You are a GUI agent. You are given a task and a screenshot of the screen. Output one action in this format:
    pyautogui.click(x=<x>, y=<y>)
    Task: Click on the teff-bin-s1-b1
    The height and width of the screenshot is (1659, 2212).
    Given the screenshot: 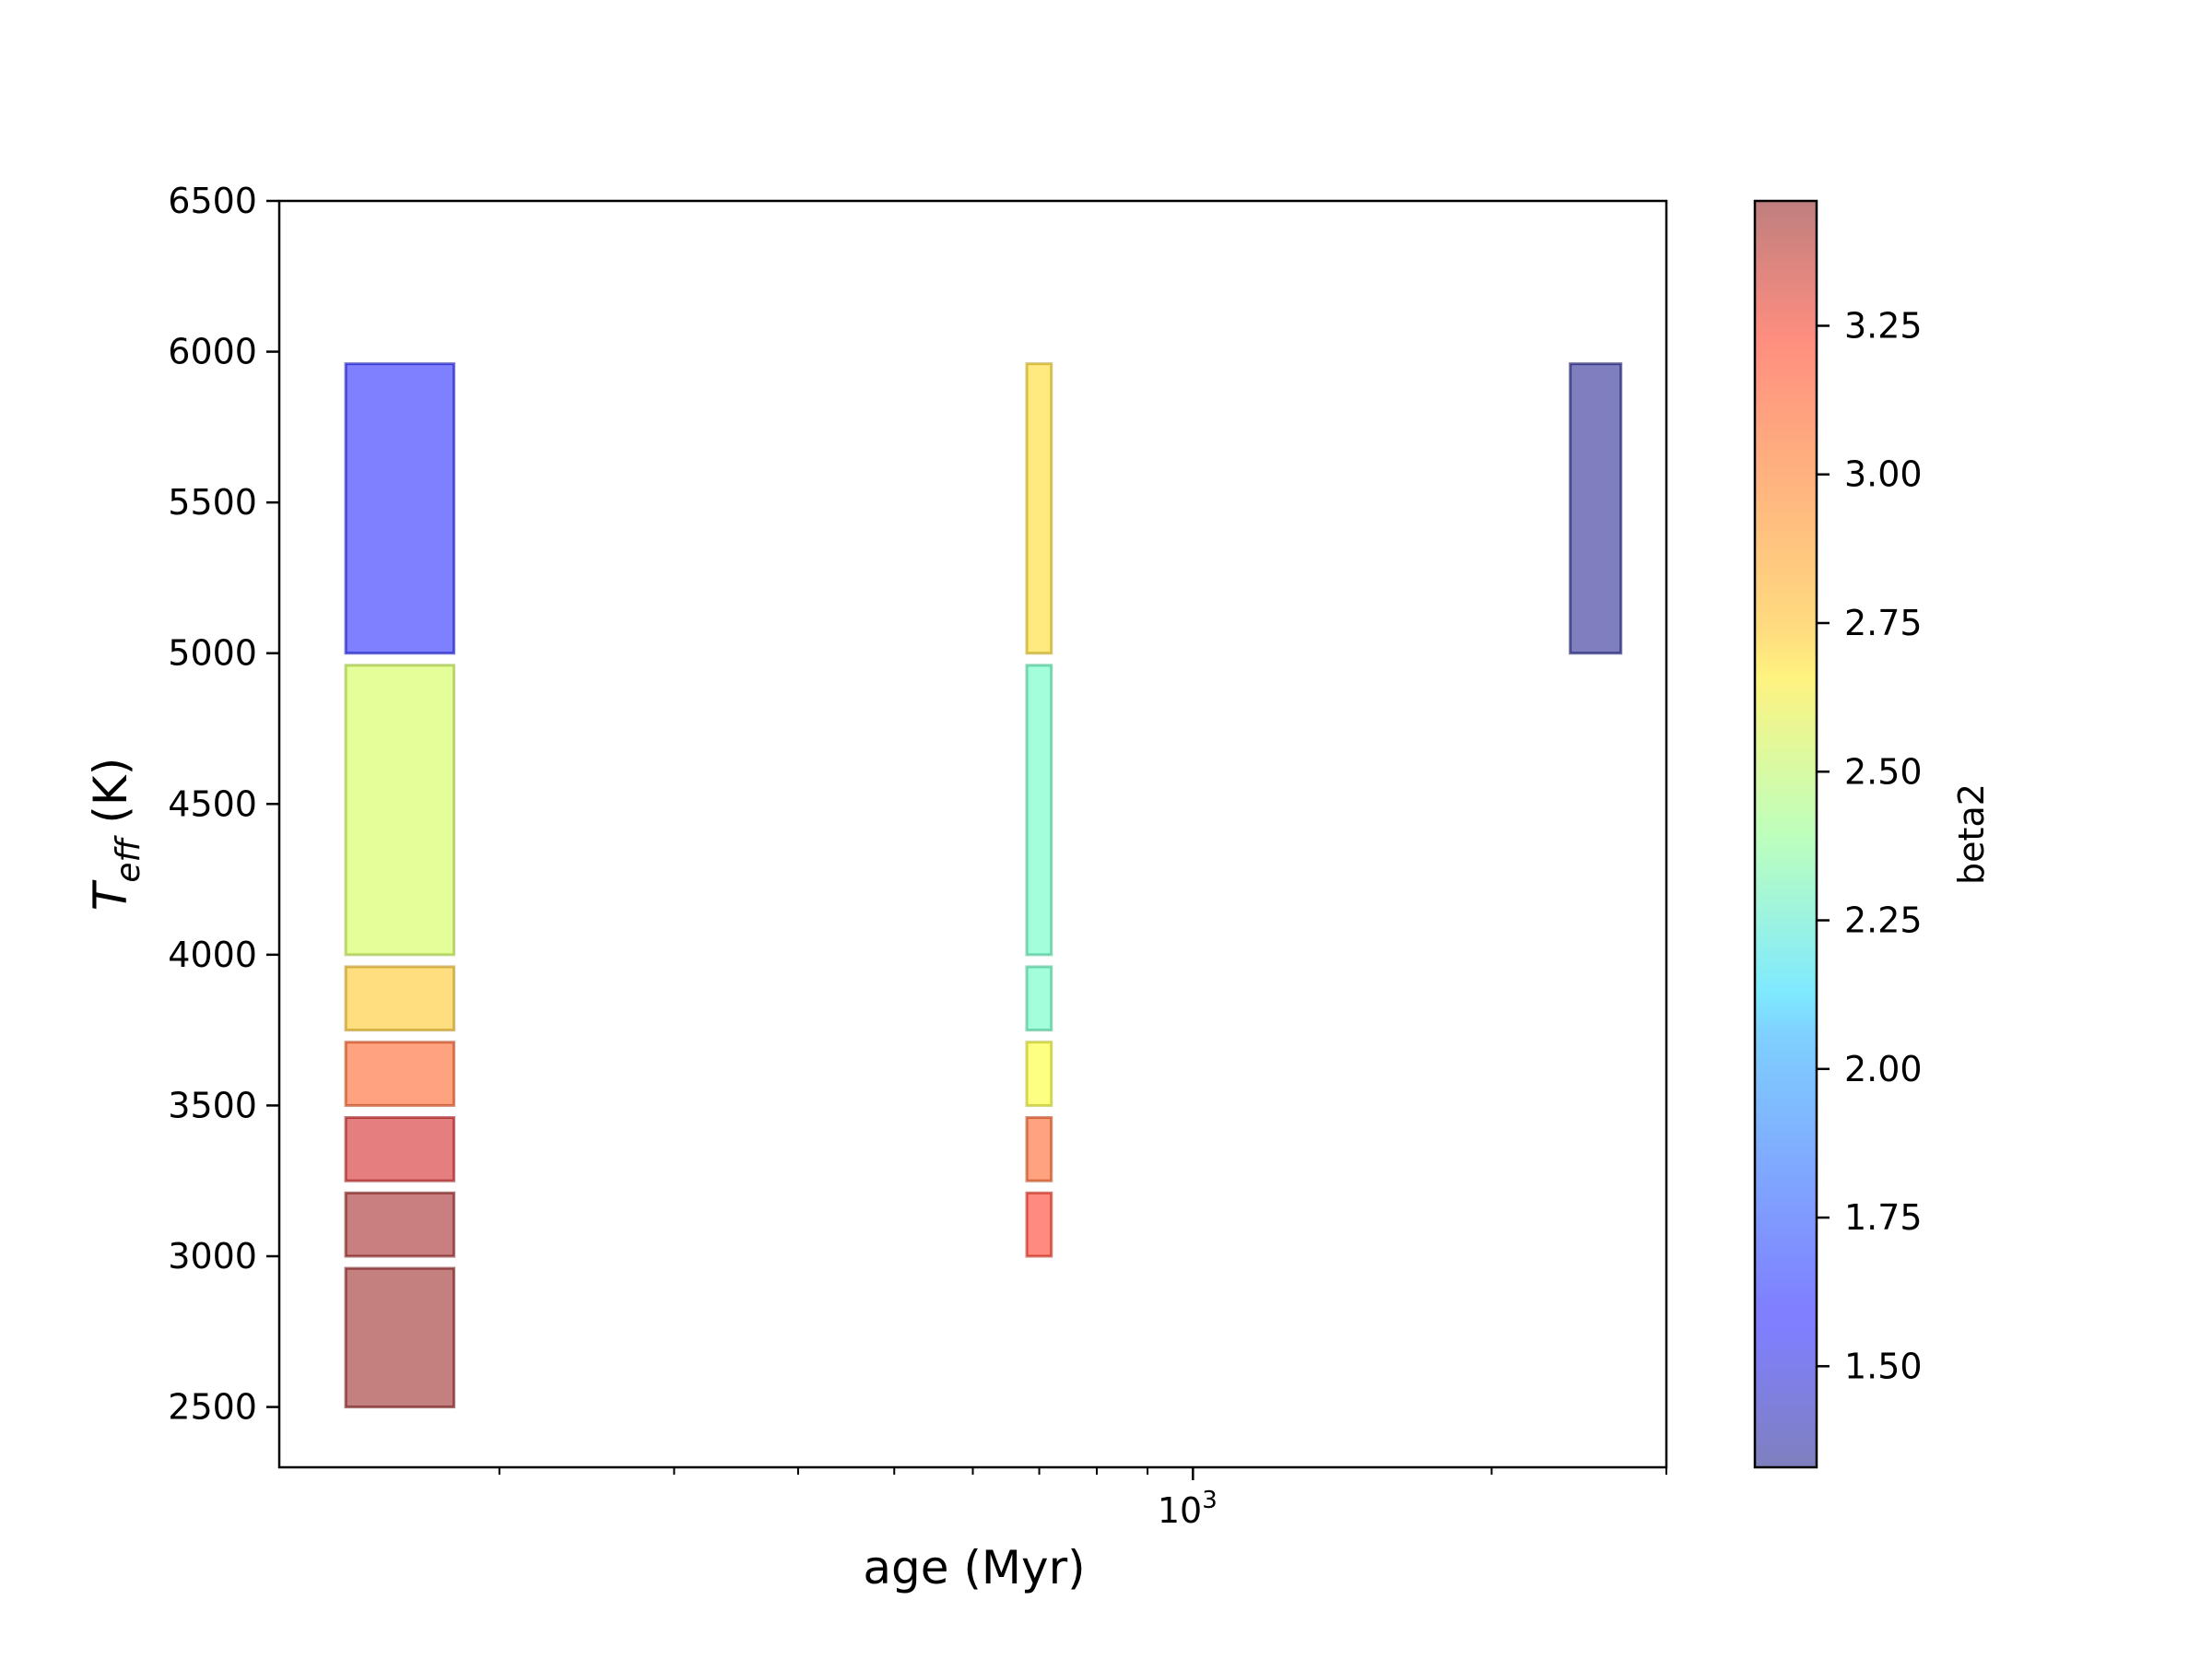 What is the action you would take?
    pyautogui.click(x=1039, y=810)
    